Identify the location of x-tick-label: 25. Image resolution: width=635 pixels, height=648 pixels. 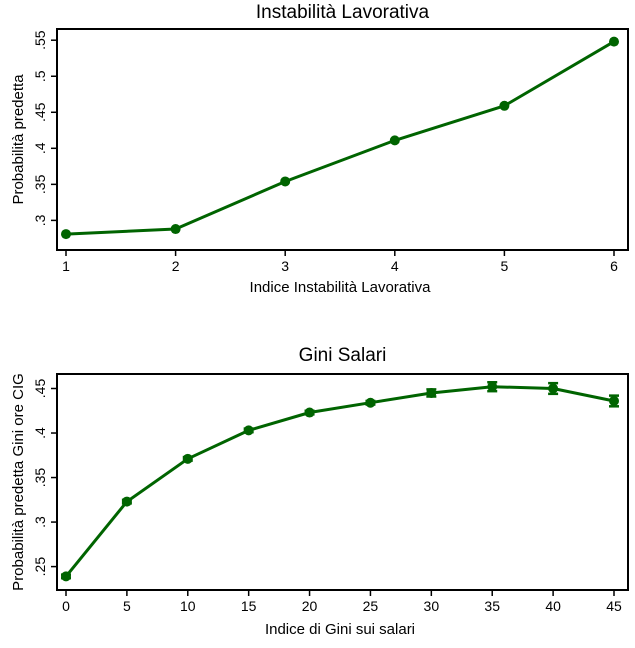
(371, 606).